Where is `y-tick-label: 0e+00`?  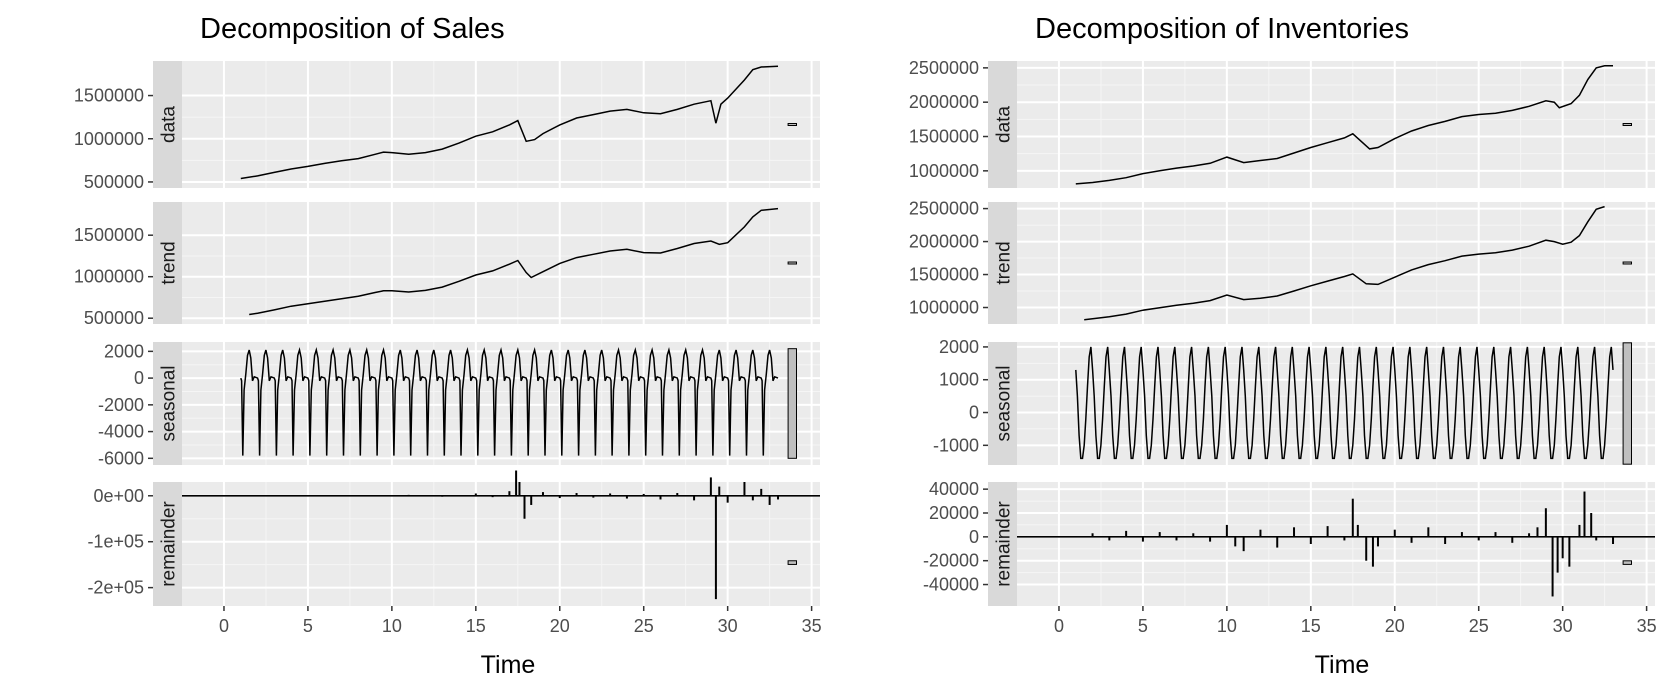 y-tick-label: 0e+00 is located at coordinates (118, 496).